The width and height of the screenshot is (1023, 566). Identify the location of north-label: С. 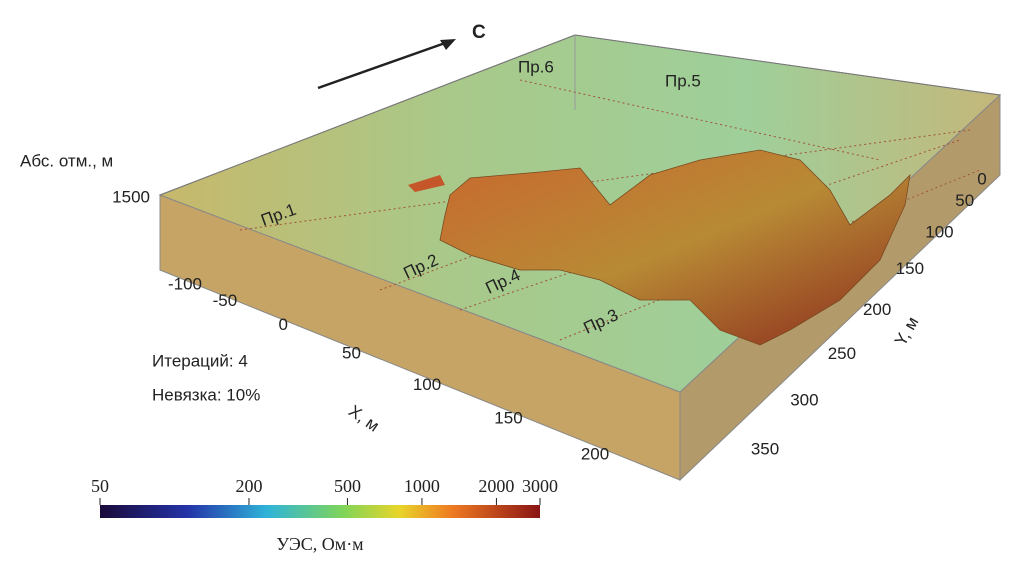
(479, 32).